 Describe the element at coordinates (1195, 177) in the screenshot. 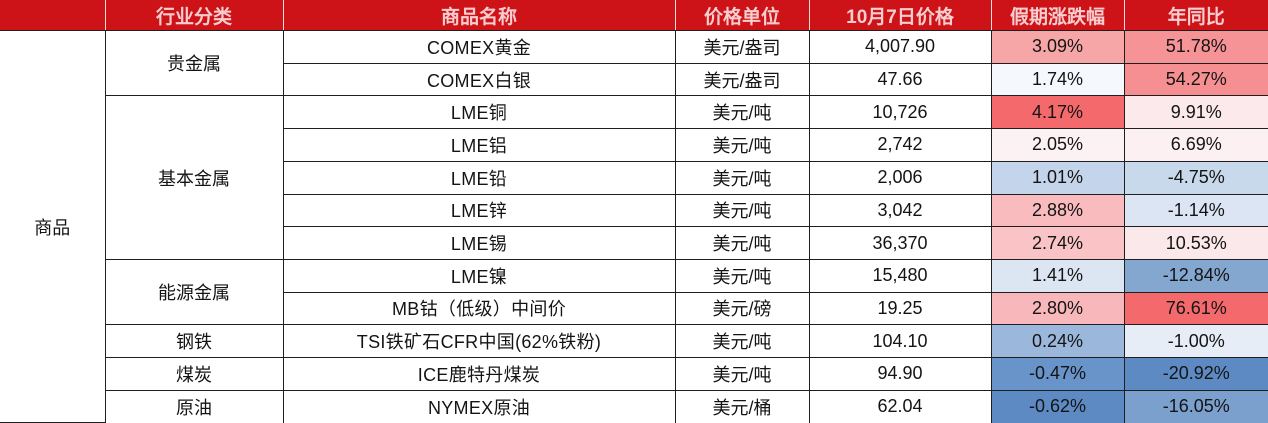

I see `yoy-cell: -4.75%` at that location.